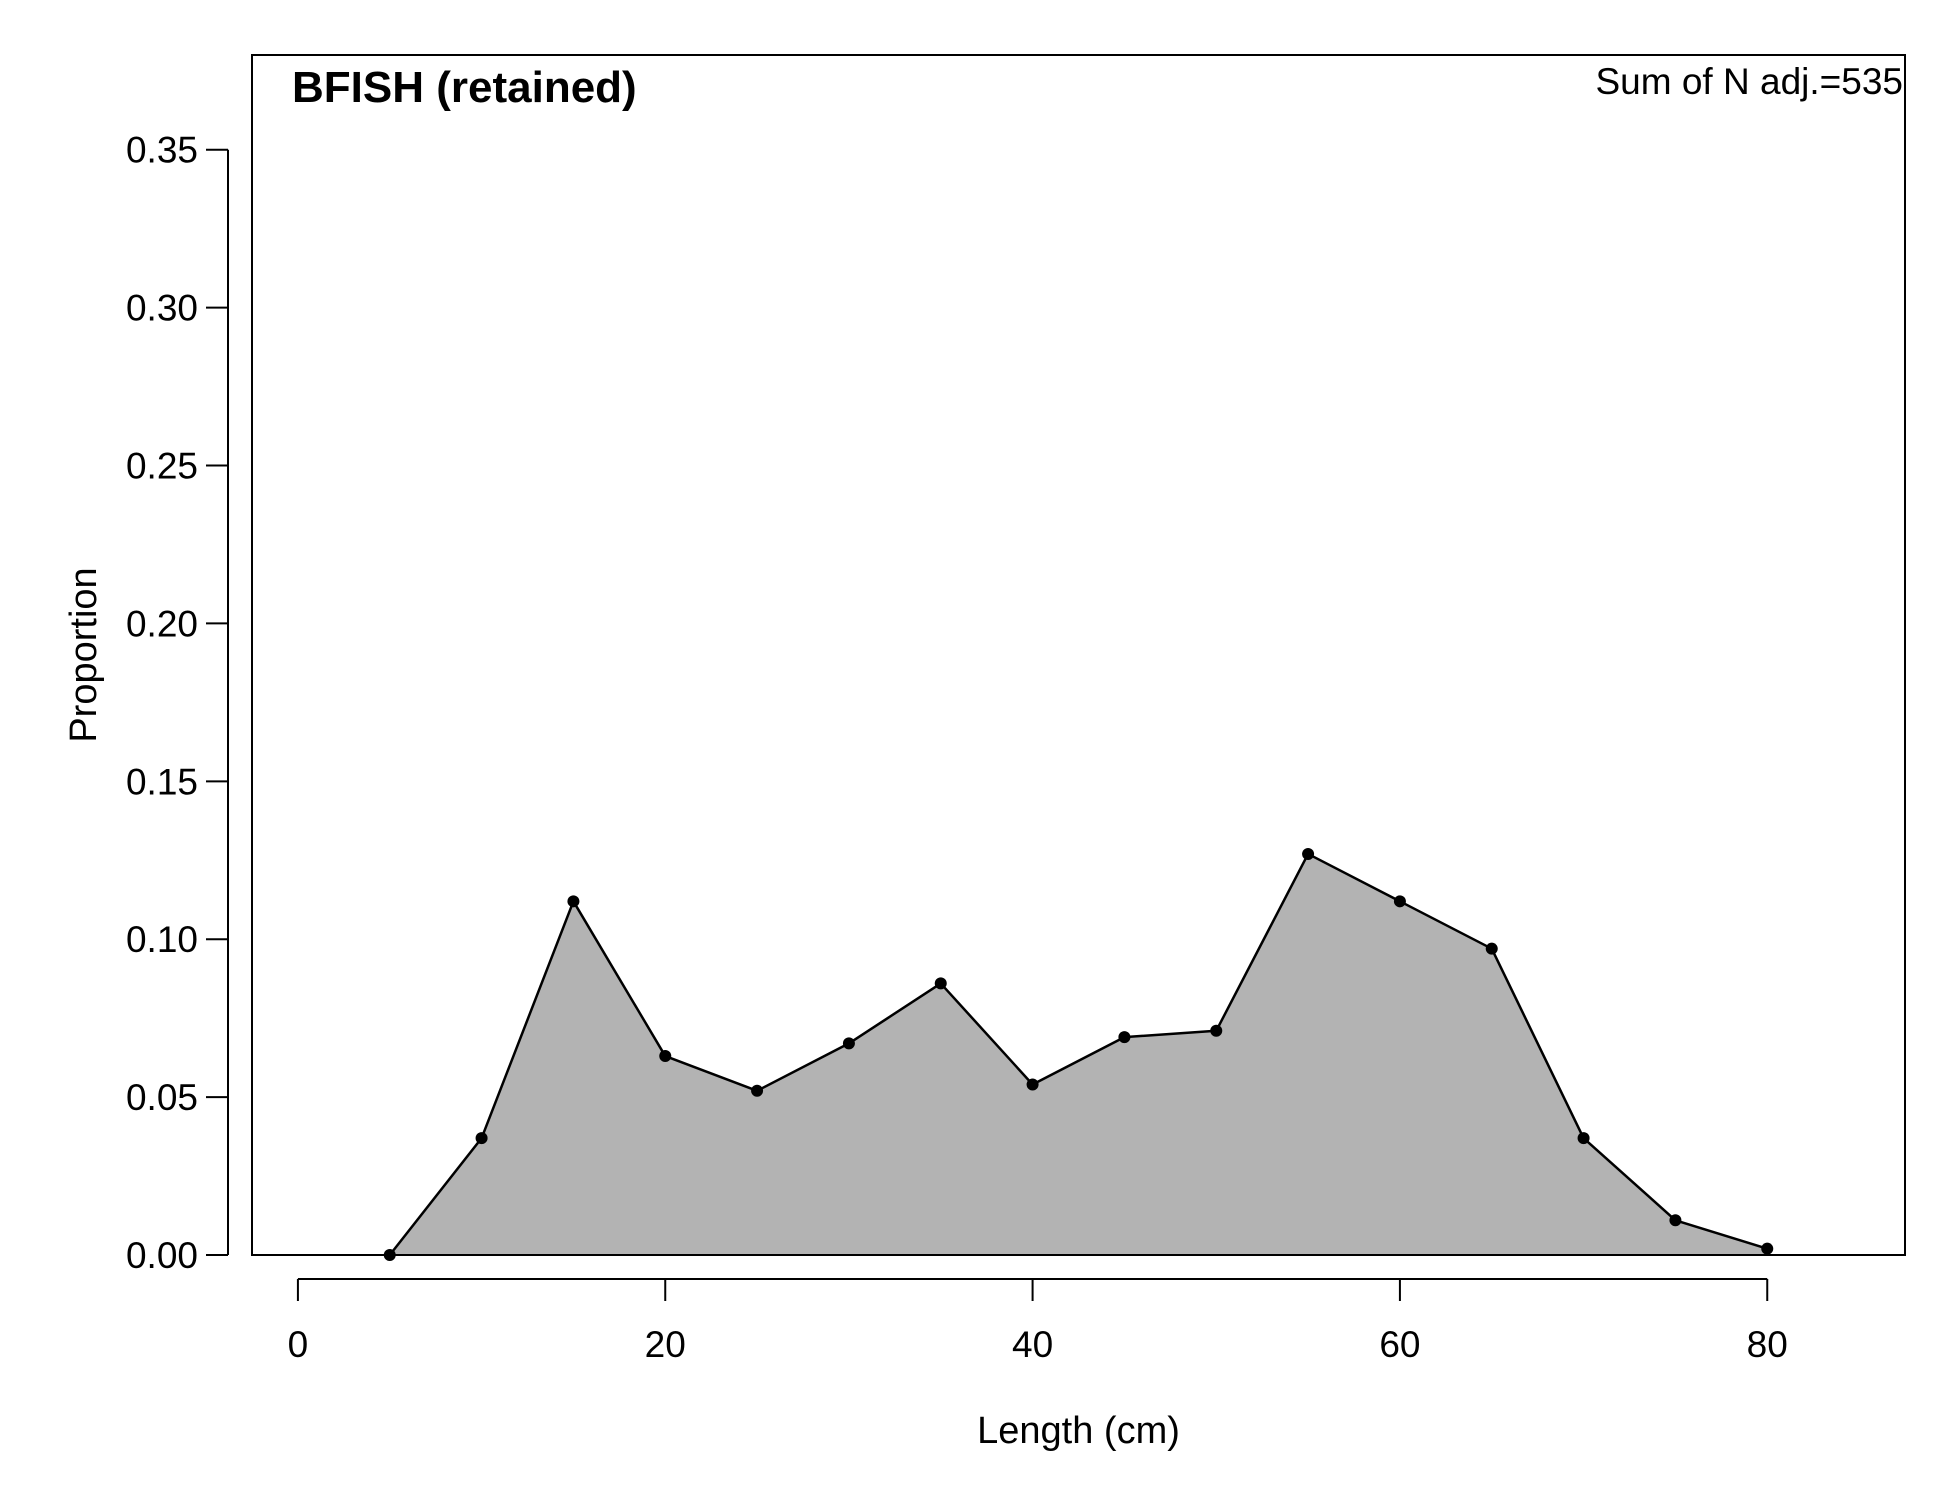 The height and width of the screenshot is (1500, 1950). What do you see at coordinates (162, 308) in the screenshot?
I see `y-tick-label: 0.30` at bounding box center [162, 308].